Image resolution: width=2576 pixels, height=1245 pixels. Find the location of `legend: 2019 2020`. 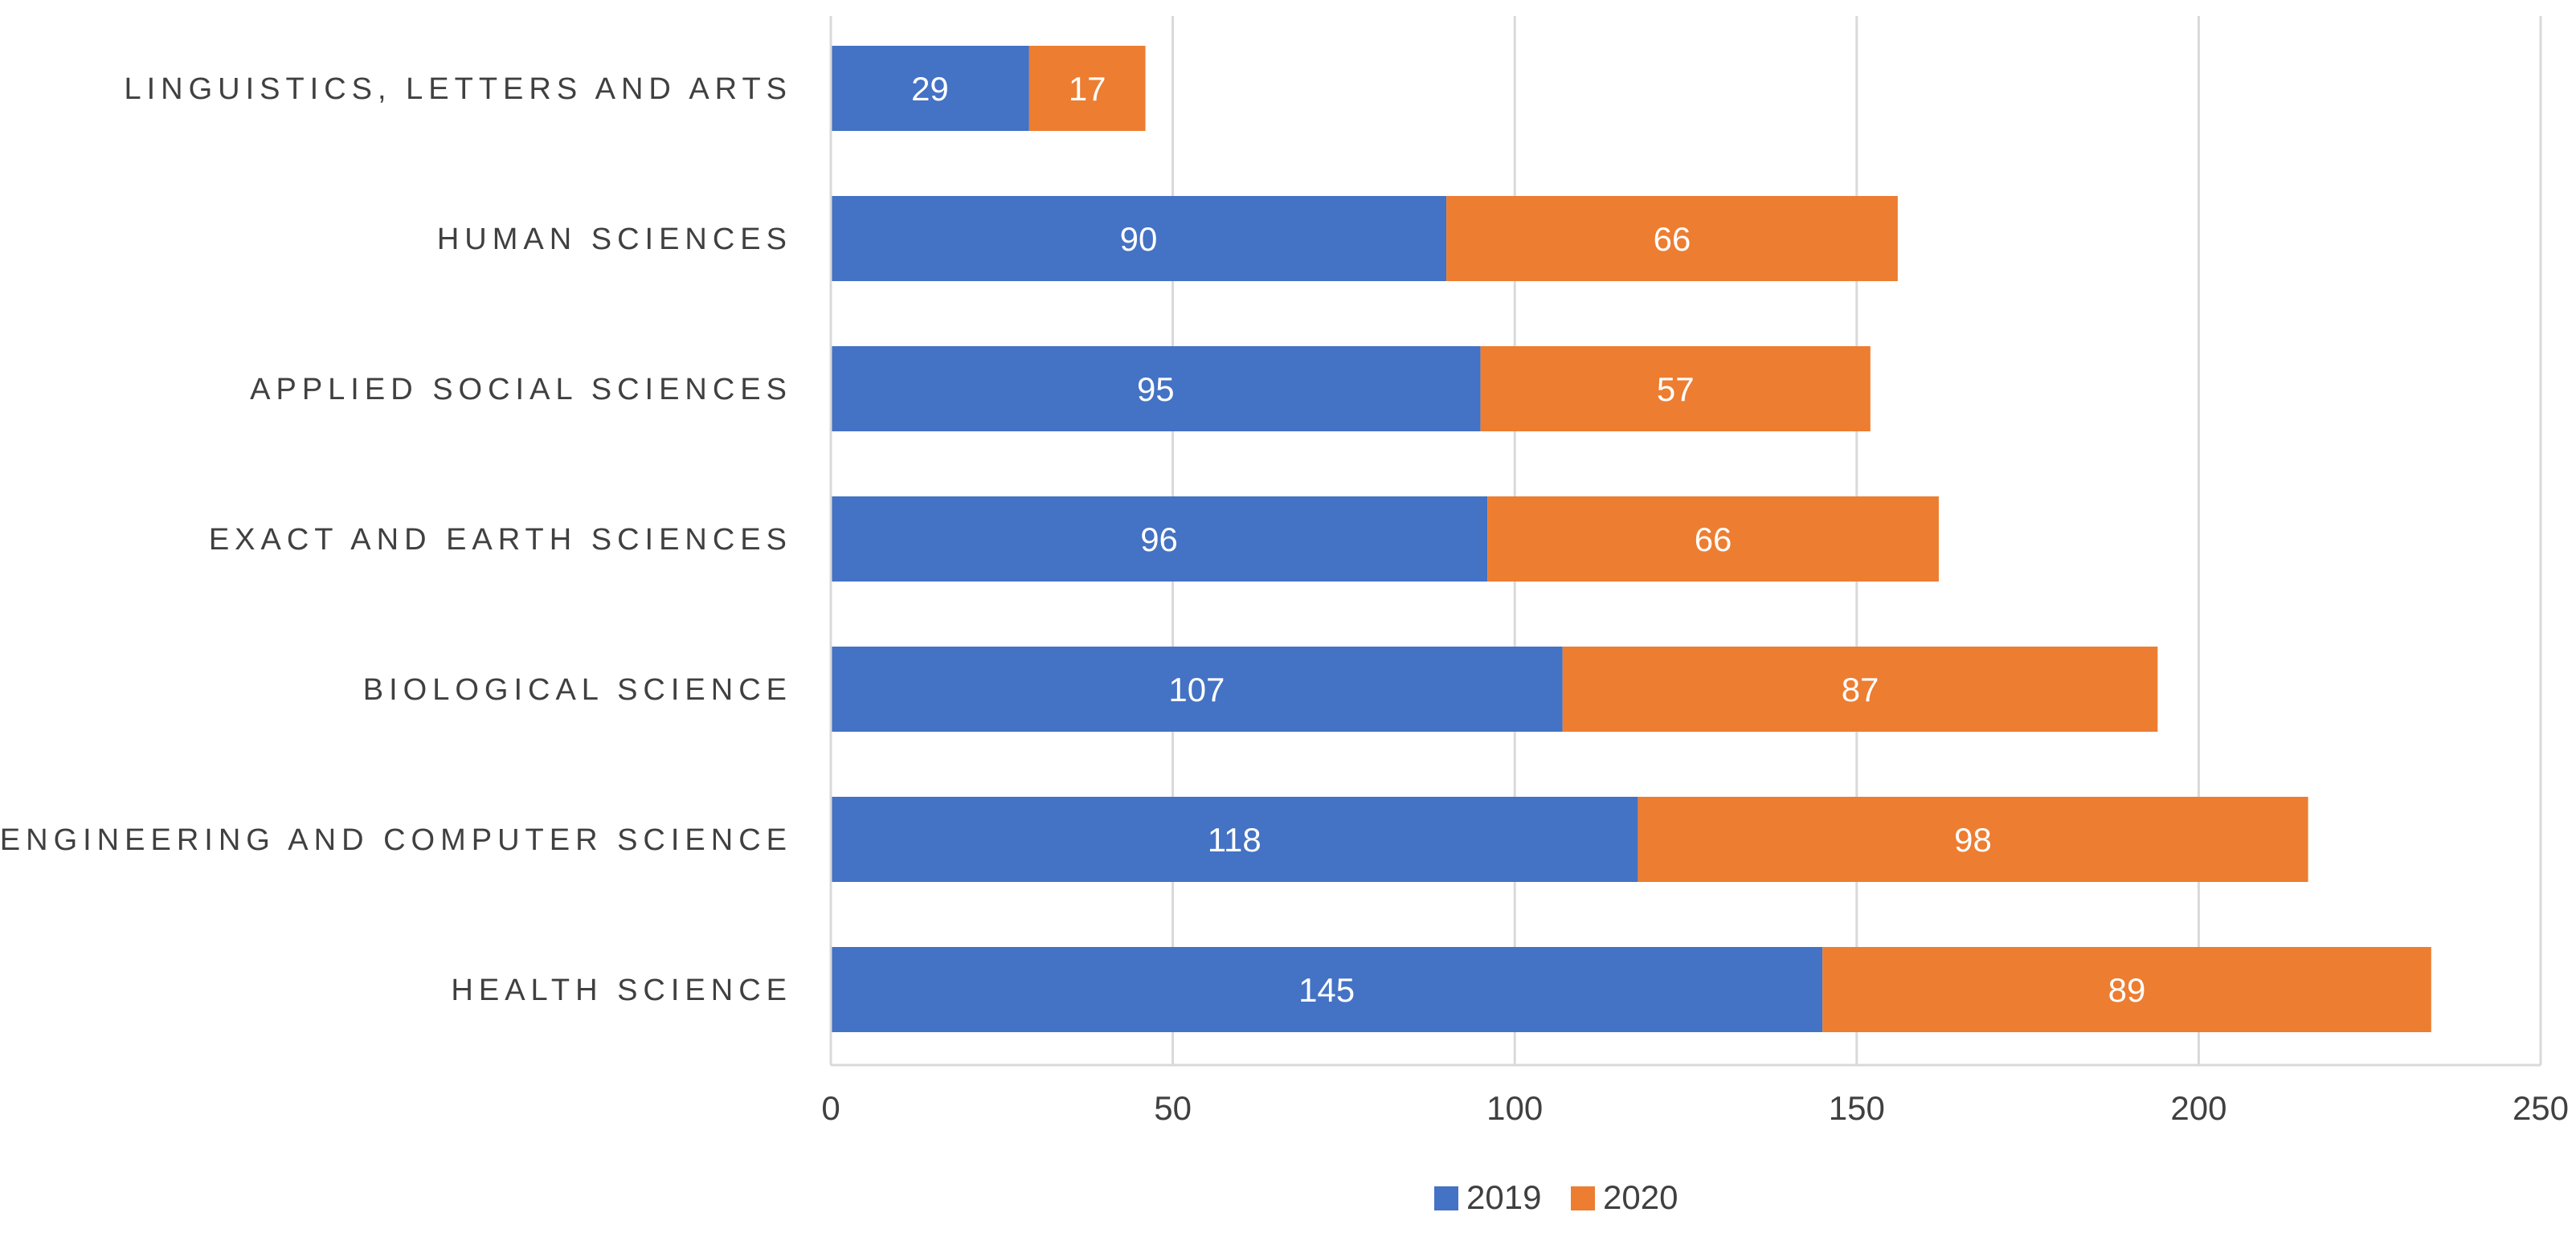

legend: 2019 2020 is located at coordinates (1556, 1197).